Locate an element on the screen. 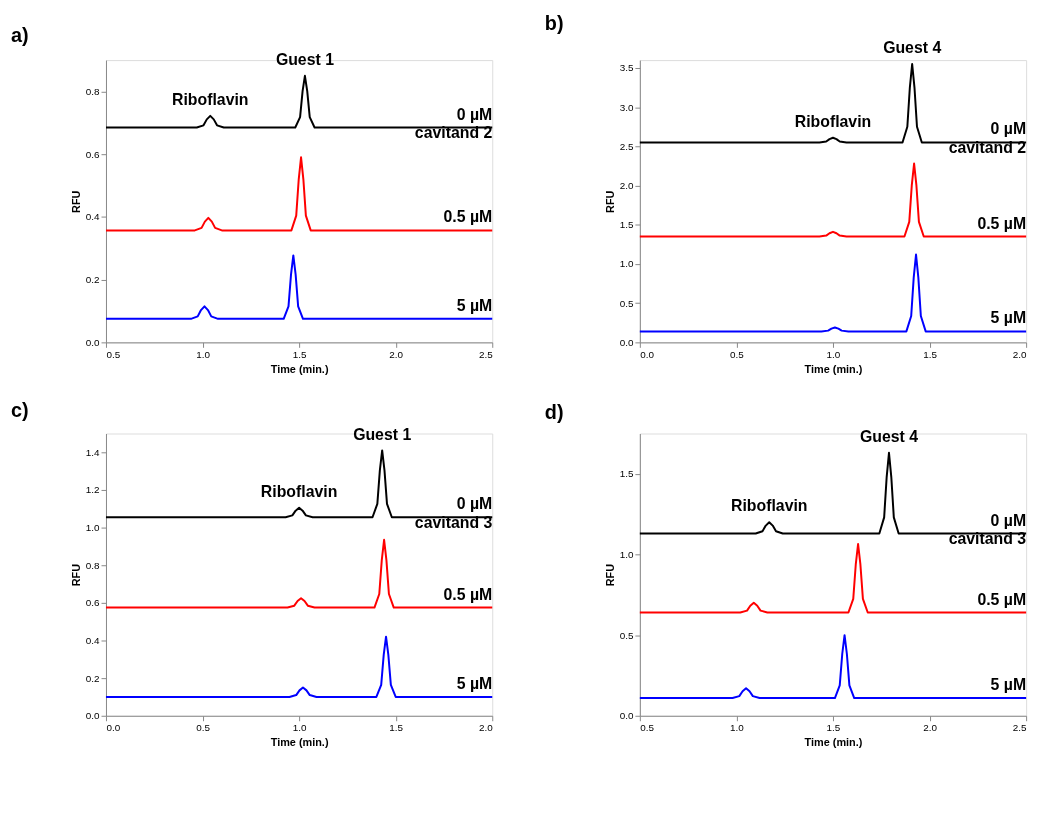 This screenshot has height=828, width=1038. chart-title: b) is located at coordinates (554, 23).